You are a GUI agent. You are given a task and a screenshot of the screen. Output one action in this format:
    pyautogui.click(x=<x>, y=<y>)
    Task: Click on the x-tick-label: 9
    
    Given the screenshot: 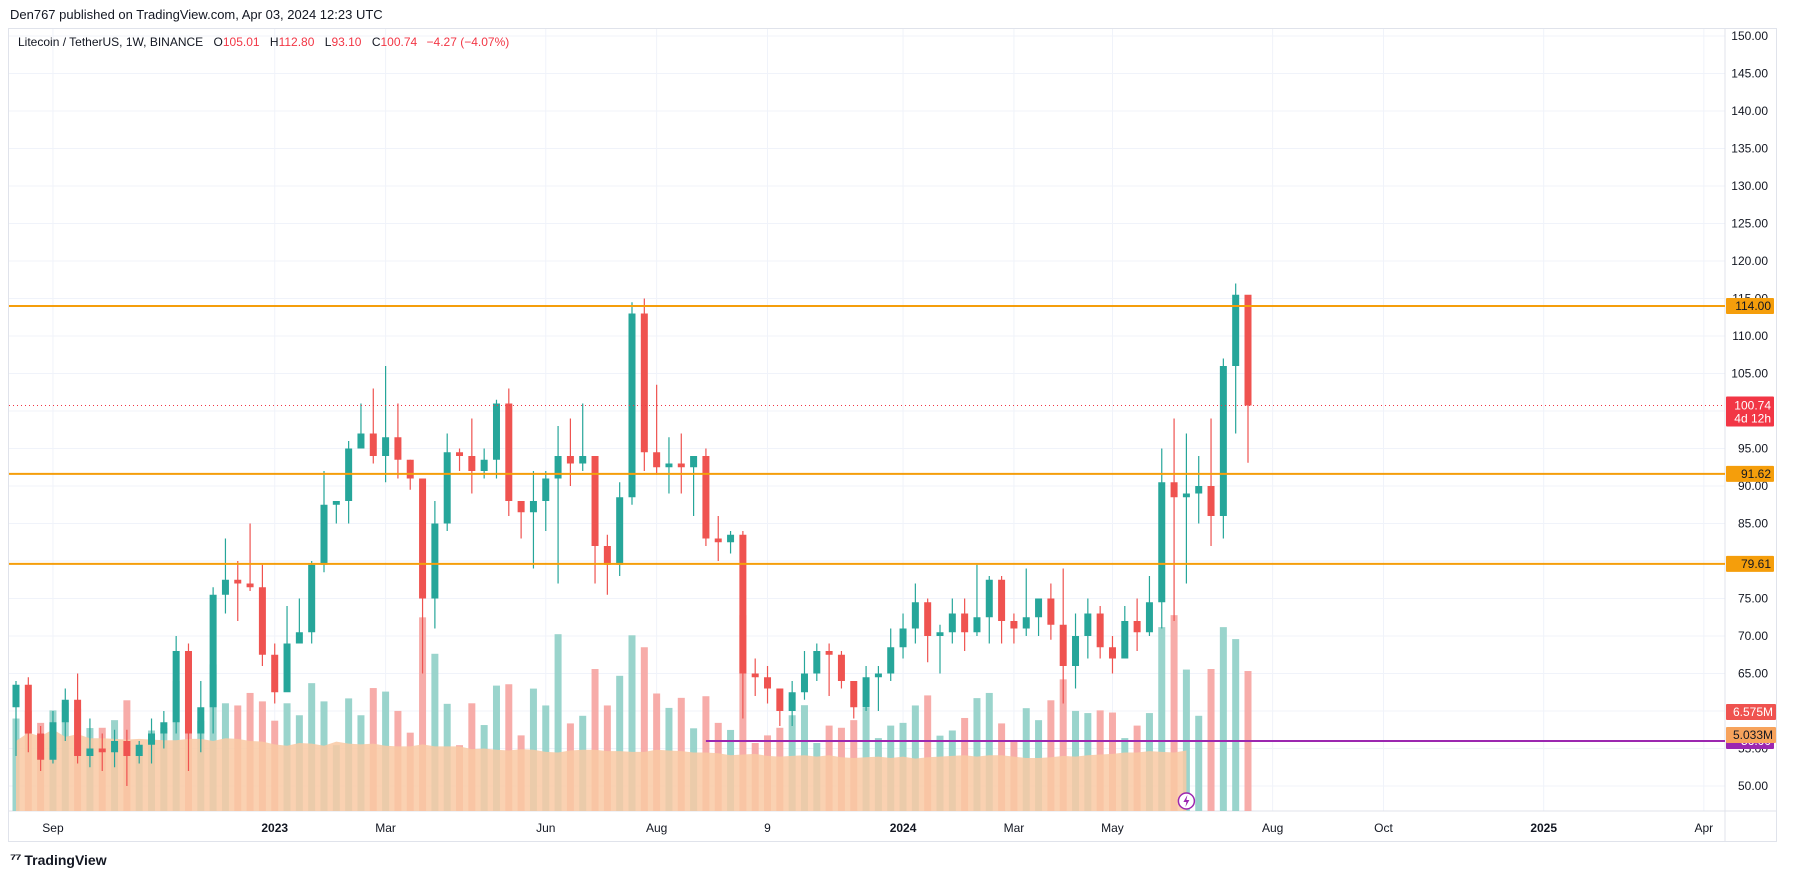 What is the action you would take?
    pyautogui.click(x=767, y=828)
    